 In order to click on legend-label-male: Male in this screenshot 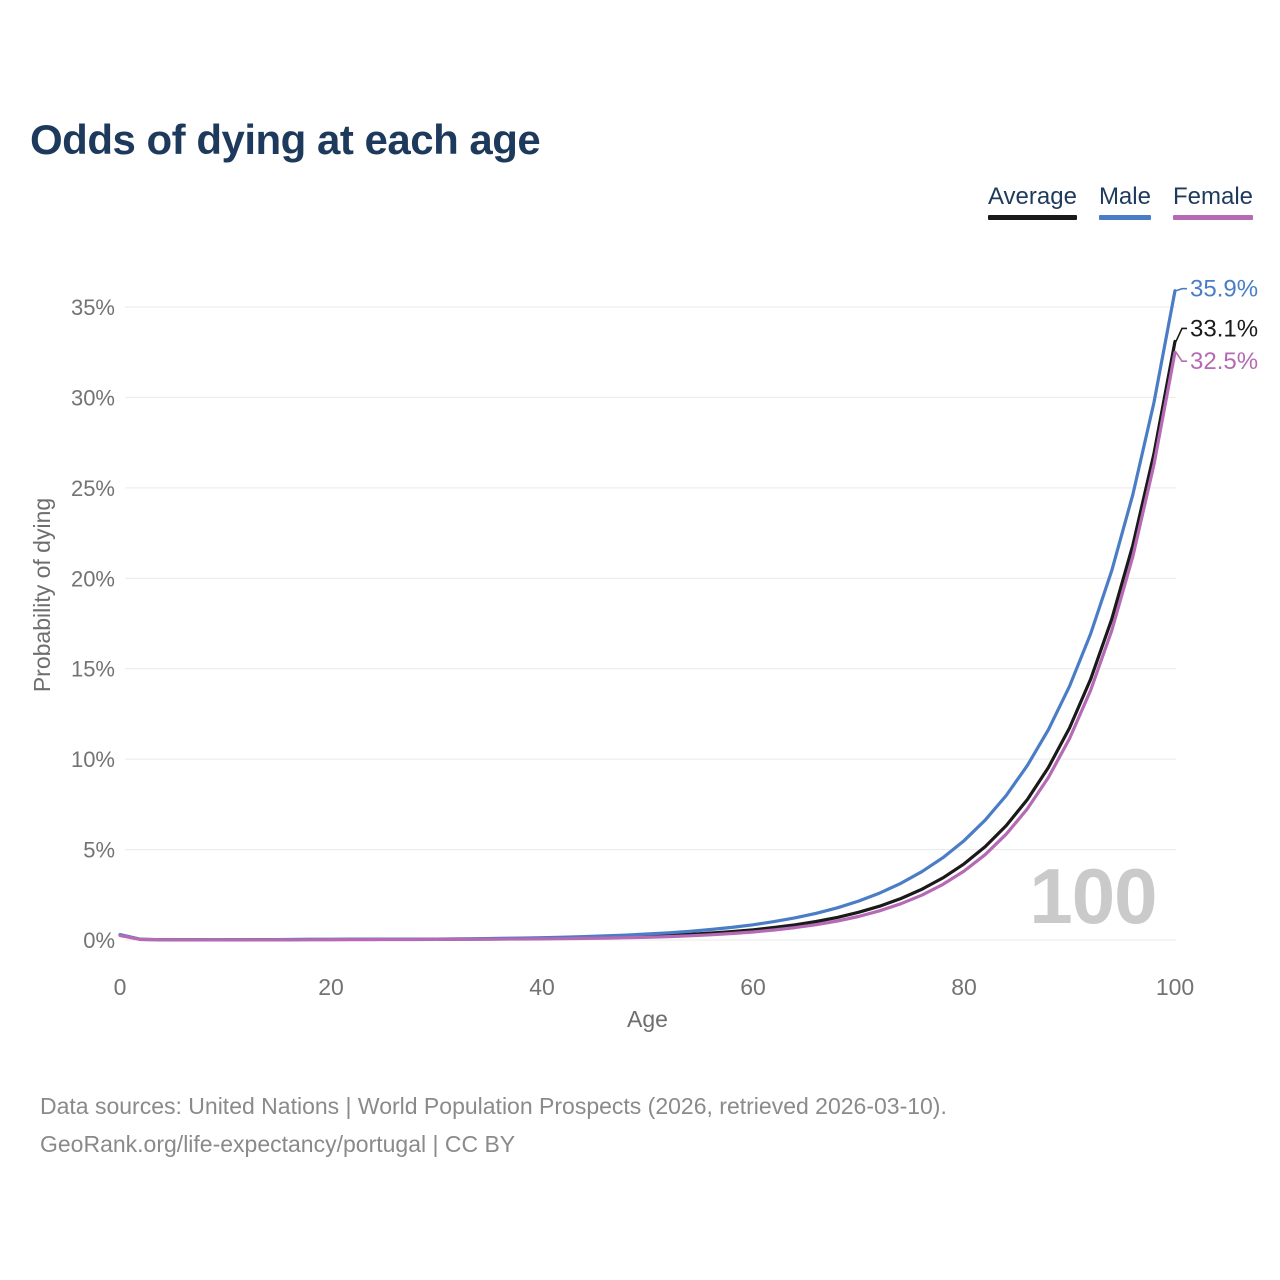, I will do `click(1124, 196)`.